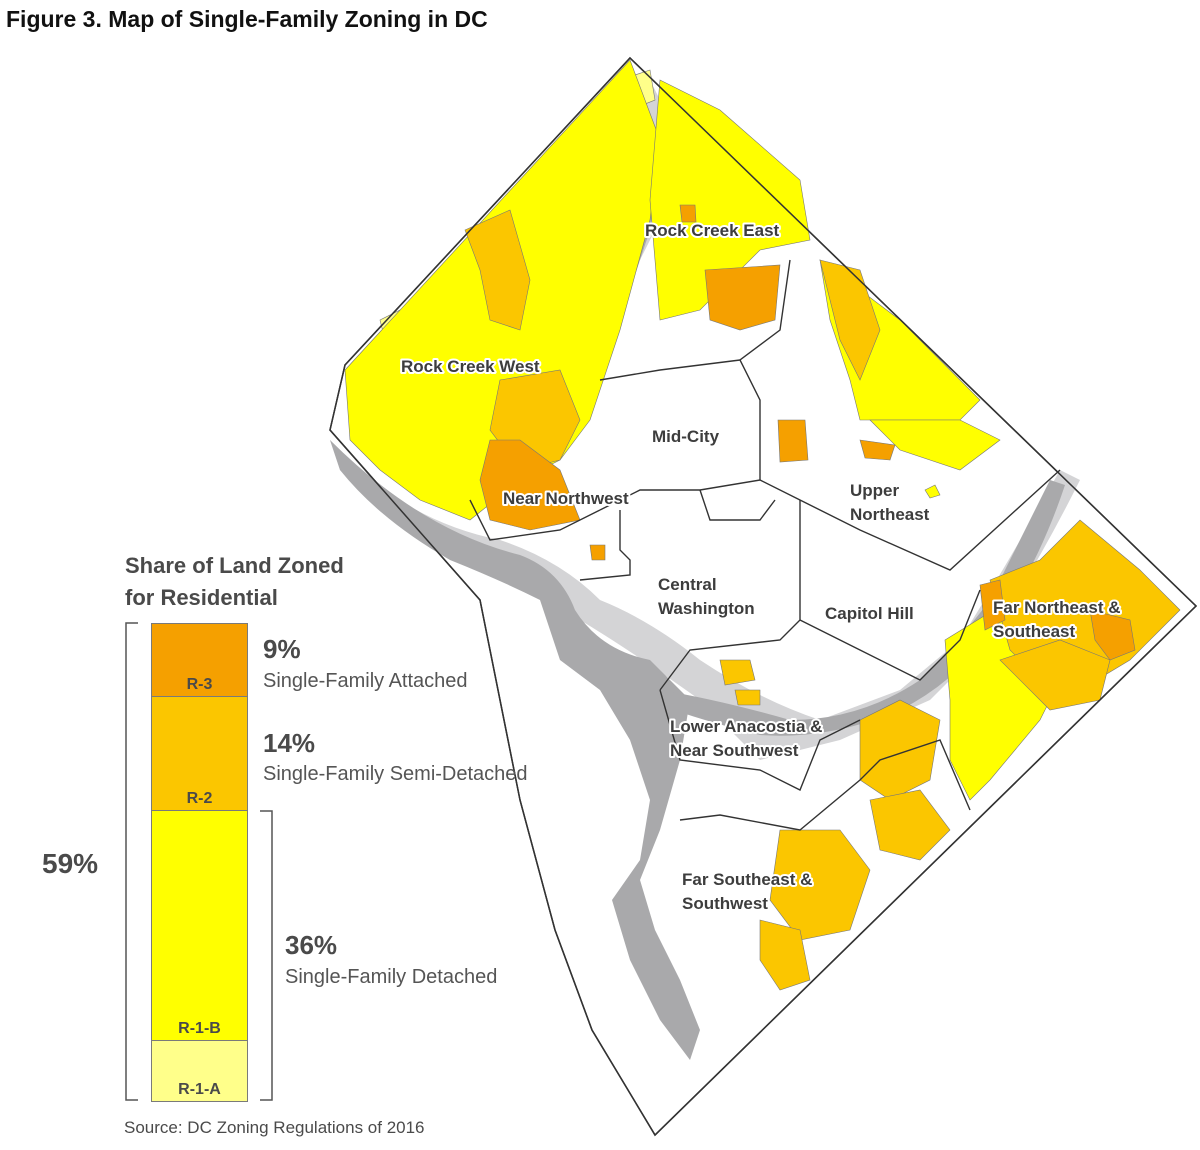 Image resolution: width=1200 pixels, height=1150 pixels. What do you see at coordinates (199, 1089) in the screenshot?
I see `legend-code-r1a: R-1-A` at bounding box center [199, 1089].